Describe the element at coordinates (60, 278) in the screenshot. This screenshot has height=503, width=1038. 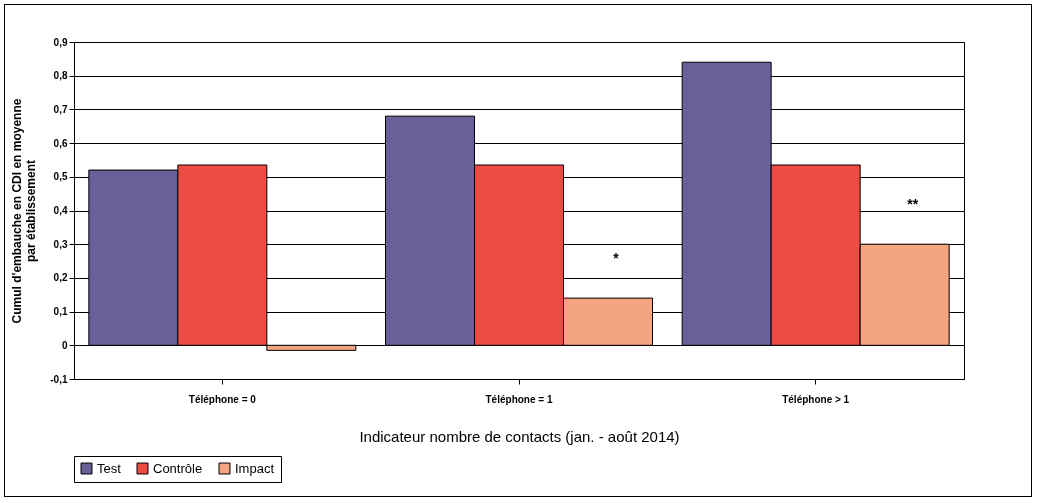
I see `y-tick-label: 0,2` at that location.